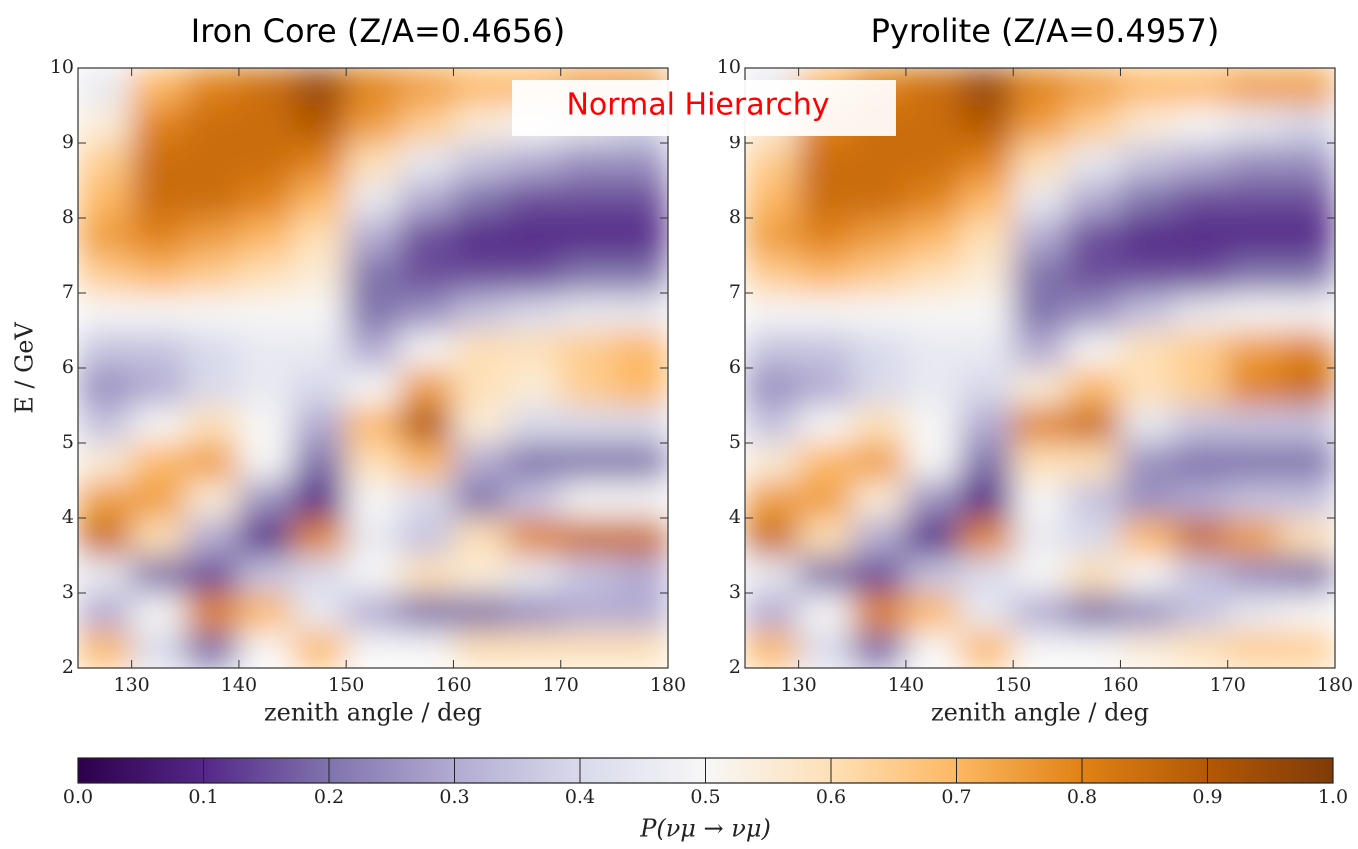  What do you see at coordinates (735, 442) in the screenshot?
I see `y-tick-label: 5` at bounding box center [735, 442].